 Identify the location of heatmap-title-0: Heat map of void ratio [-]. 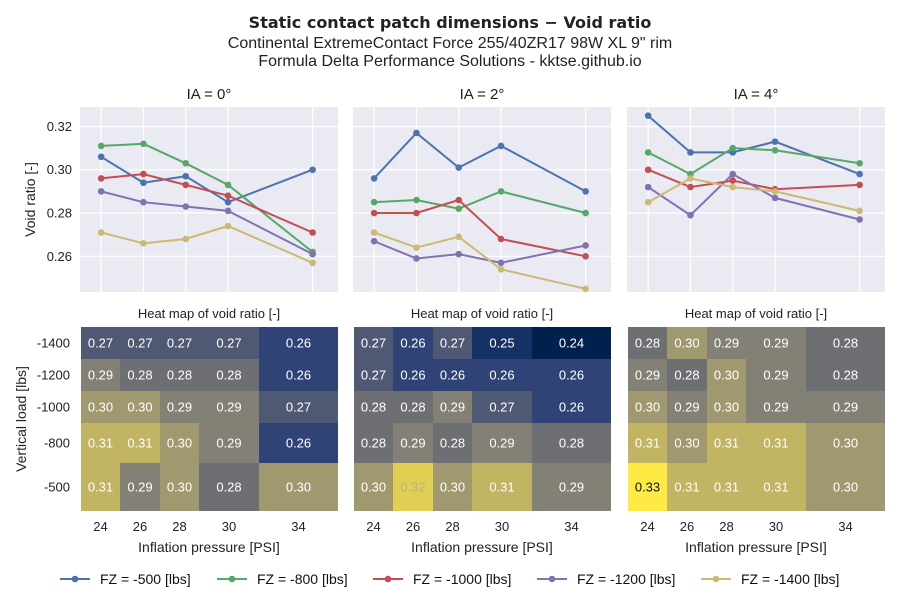
(209, 313).